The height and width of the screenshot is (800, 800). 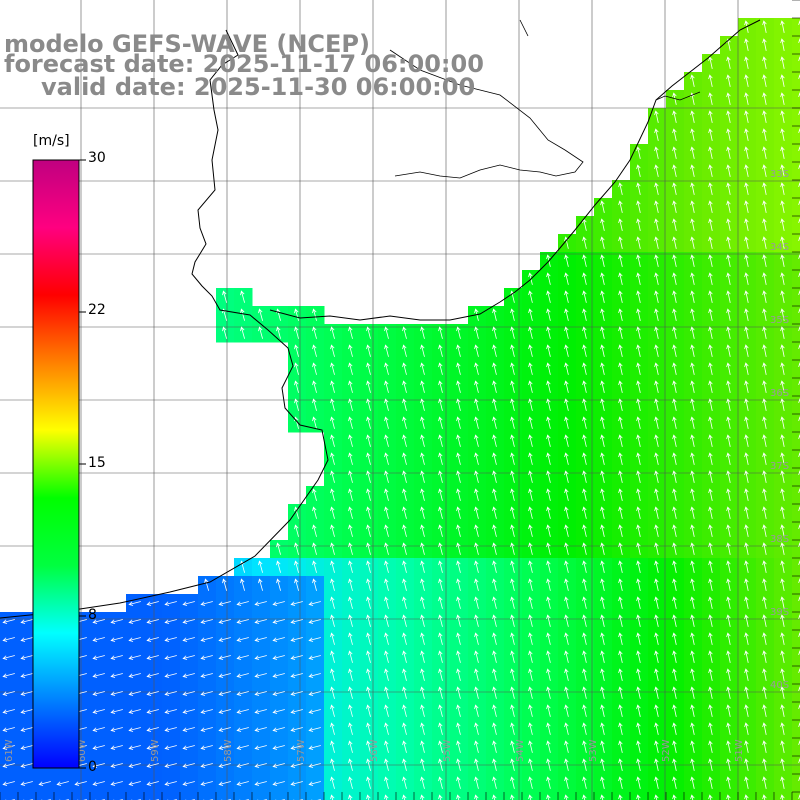 What do you see at coordinates (593, 750) in the screenshot?
I see `lon-label: 53W` at bounding box center [593, 750].